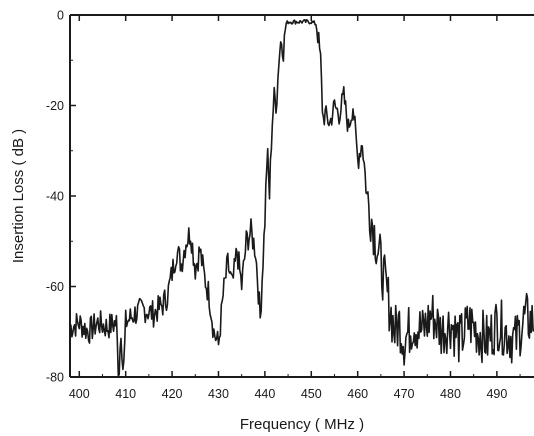 The width and height of the screenshot is (534, 436). Describe the element at coordinates (311, 394) in the screenshot. I see `x-tick-label: 450` at that location.